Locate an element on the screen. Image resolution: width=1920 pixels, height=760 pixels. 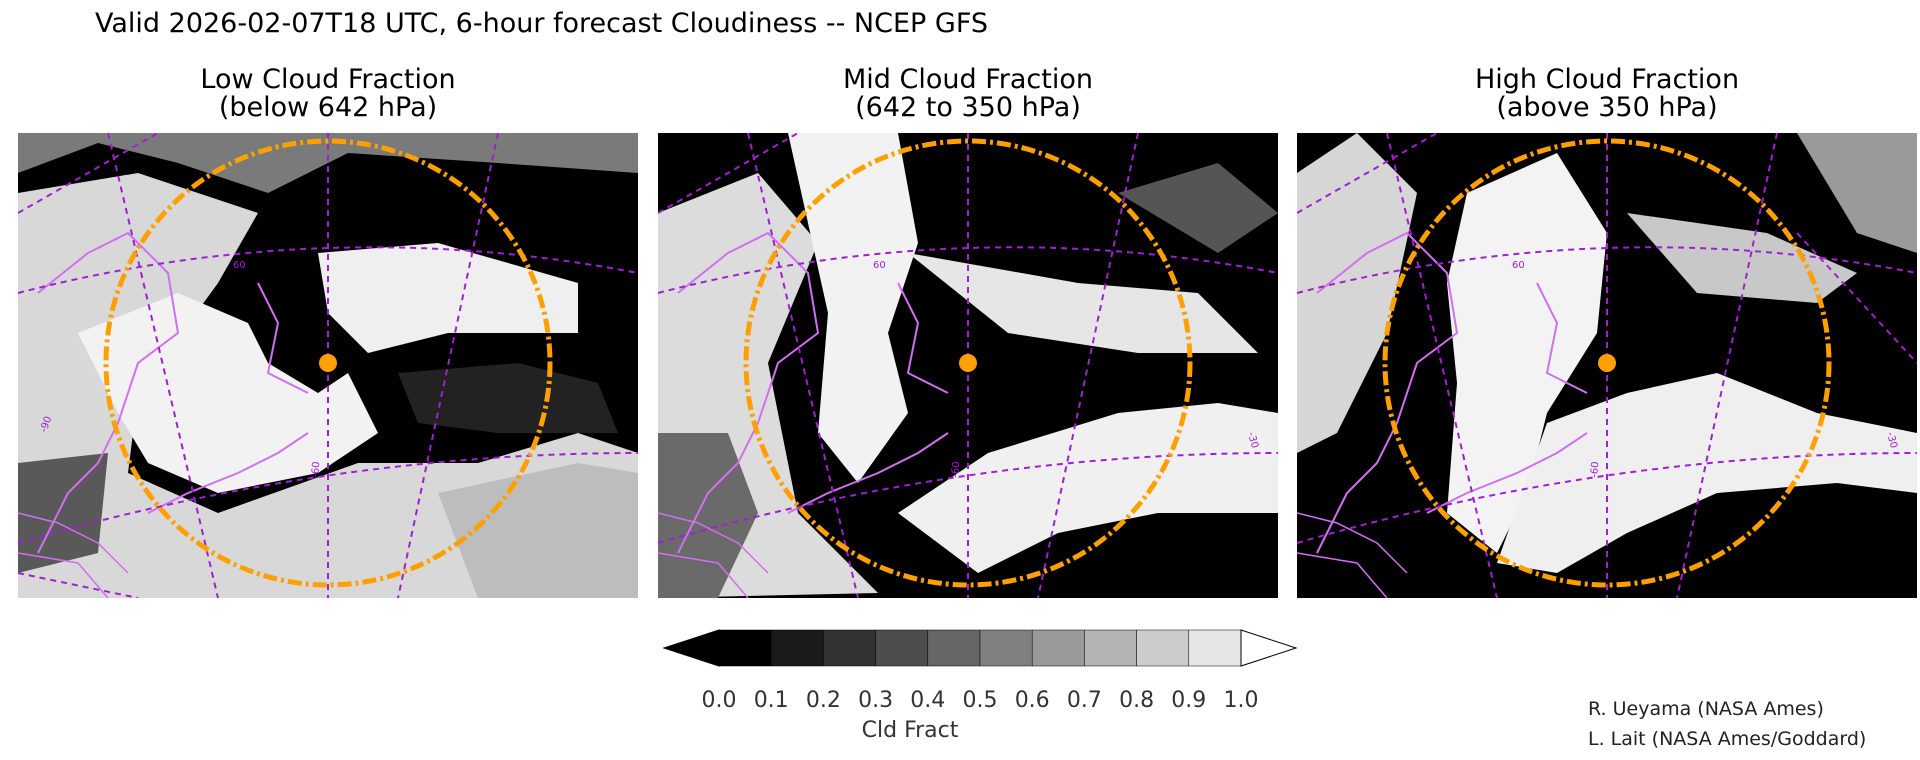
colorbar-label: Cld Fract is located at coordinates (910, 730).